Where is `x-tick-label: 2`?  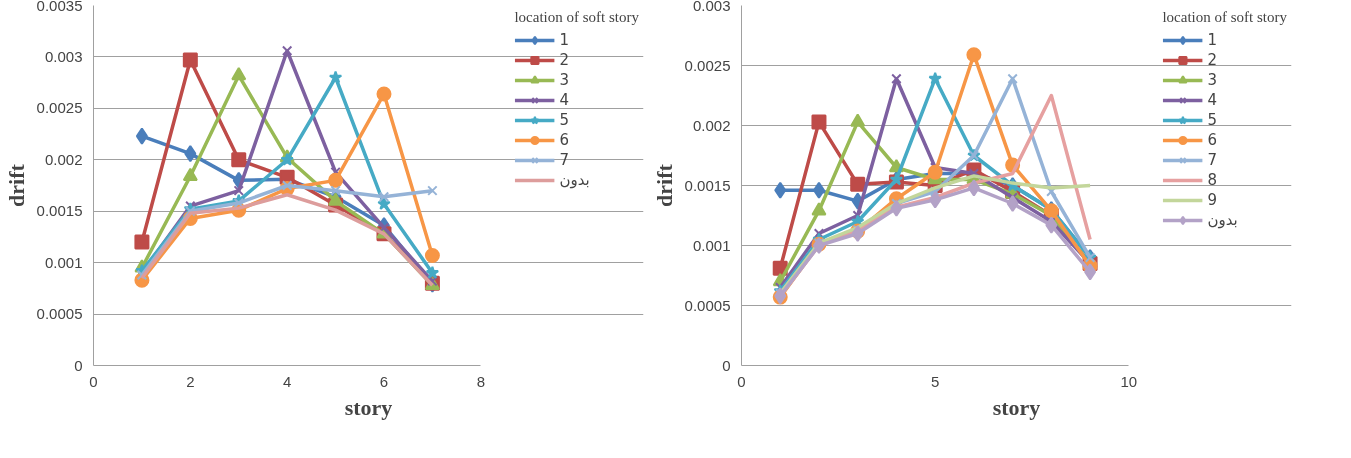 x-tick-label: 2 is located at coordinates (190, 381).